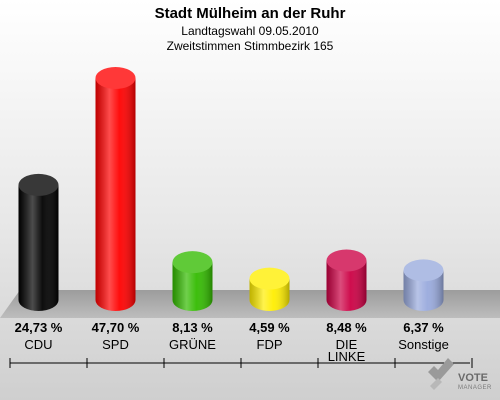  I want to click on value-label: 4,59 %, so click(269, 327).